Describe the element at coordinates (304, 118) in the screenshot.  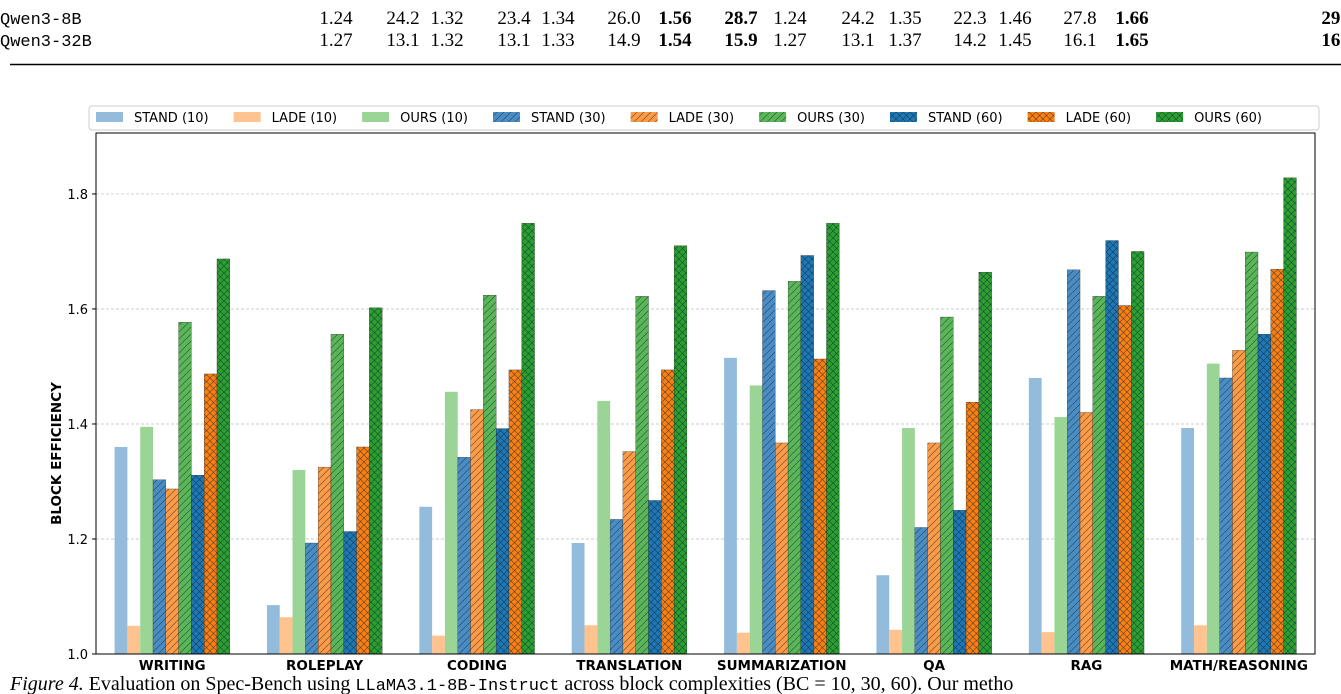
I see `legend-label: LADE (10)` at that location.